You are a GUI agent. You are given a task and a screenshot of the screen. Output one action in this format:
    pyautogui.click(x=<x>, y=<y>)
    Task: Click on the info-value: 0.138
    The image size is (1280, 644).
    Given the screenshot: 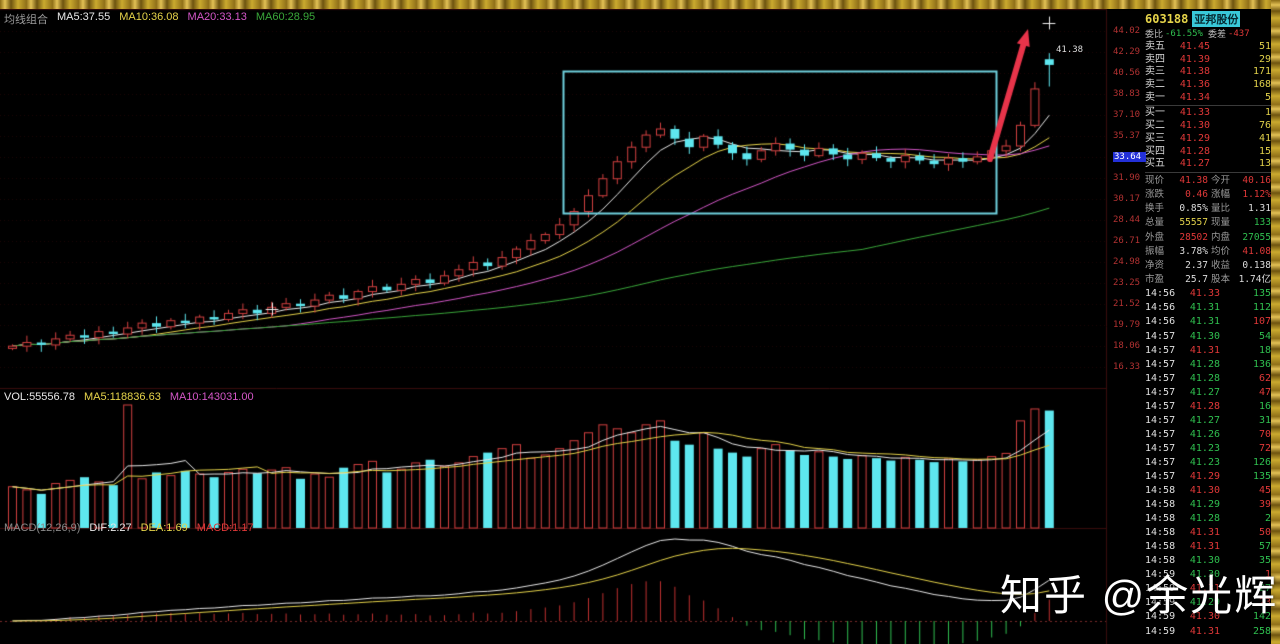 What is the action you would take?
    pyautogui.click(x=1256, y=265)
    